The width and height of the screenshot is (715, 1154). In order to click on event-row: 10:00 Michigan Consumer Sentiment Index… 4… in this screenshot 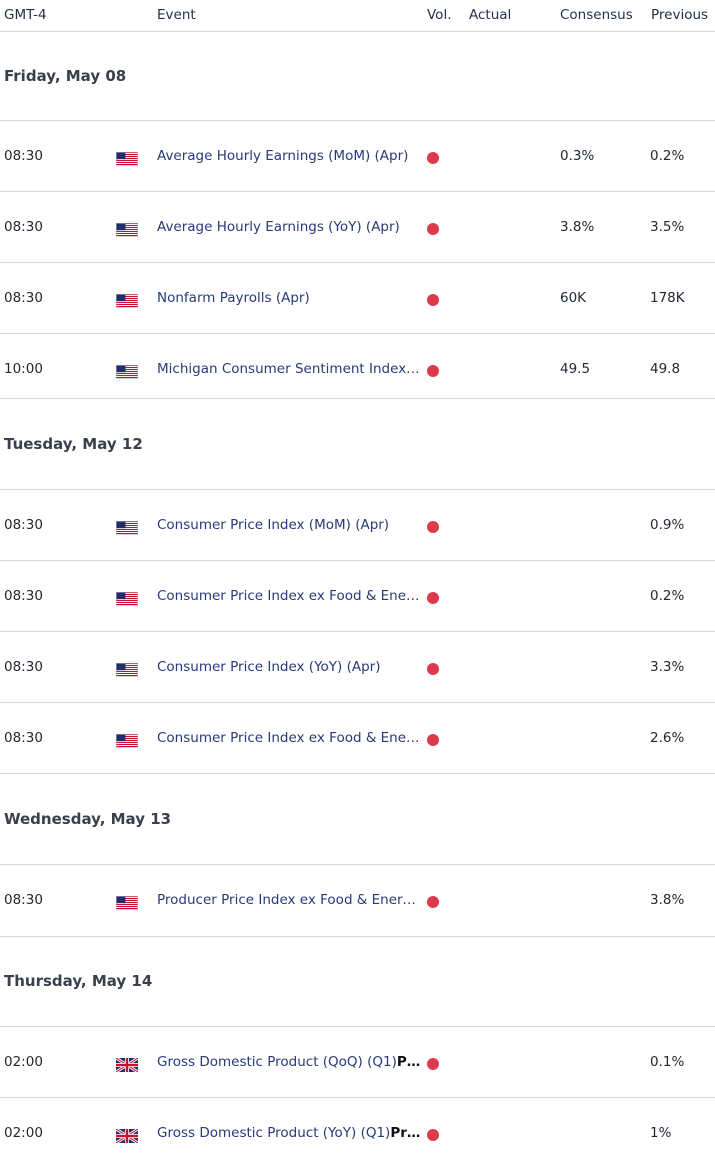, I will do `click(357, 366)`.